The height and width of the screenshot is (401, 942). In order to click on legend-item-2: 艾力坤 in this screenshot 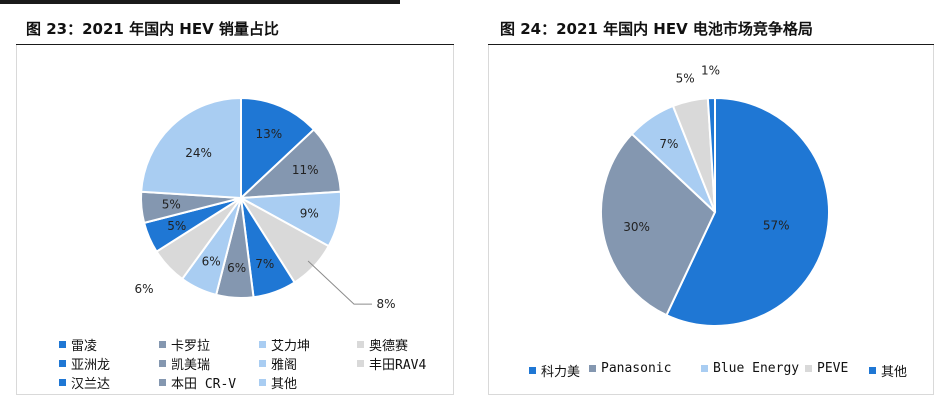, I will do `click(284, 344)`.